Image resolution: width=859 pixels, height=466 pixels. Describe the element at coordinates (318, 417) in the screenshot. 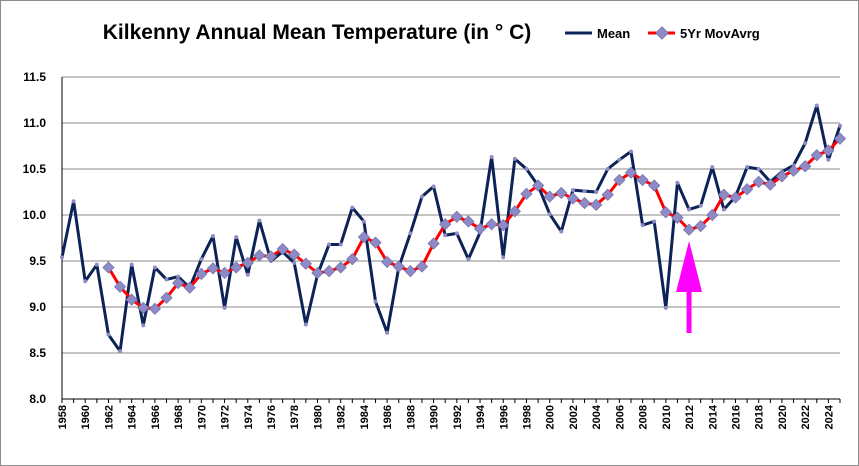

I see `x-tick-label: 1980` at that location.